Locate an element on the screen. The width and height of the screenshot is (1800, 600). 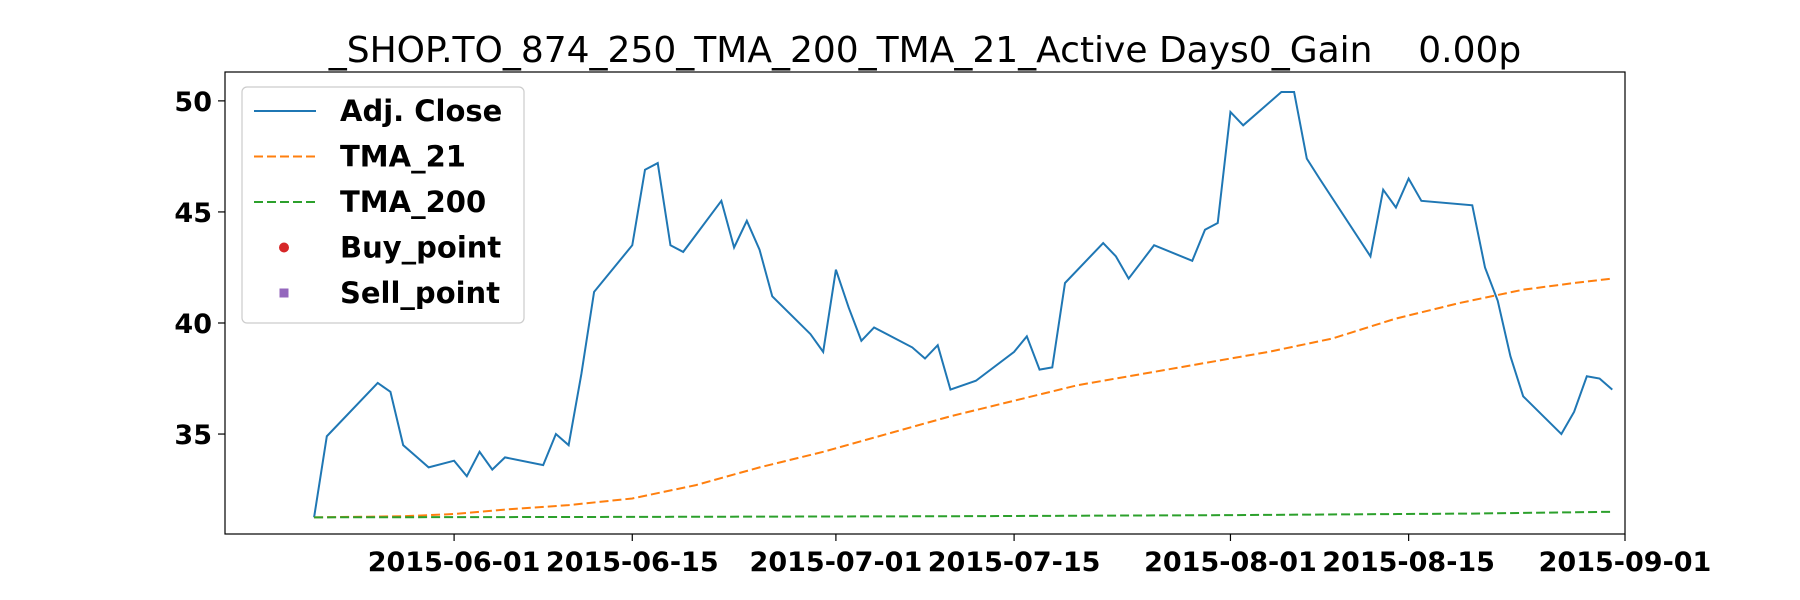
x-tick-label: 2015-07-01 is located at coordinates (836, 562).